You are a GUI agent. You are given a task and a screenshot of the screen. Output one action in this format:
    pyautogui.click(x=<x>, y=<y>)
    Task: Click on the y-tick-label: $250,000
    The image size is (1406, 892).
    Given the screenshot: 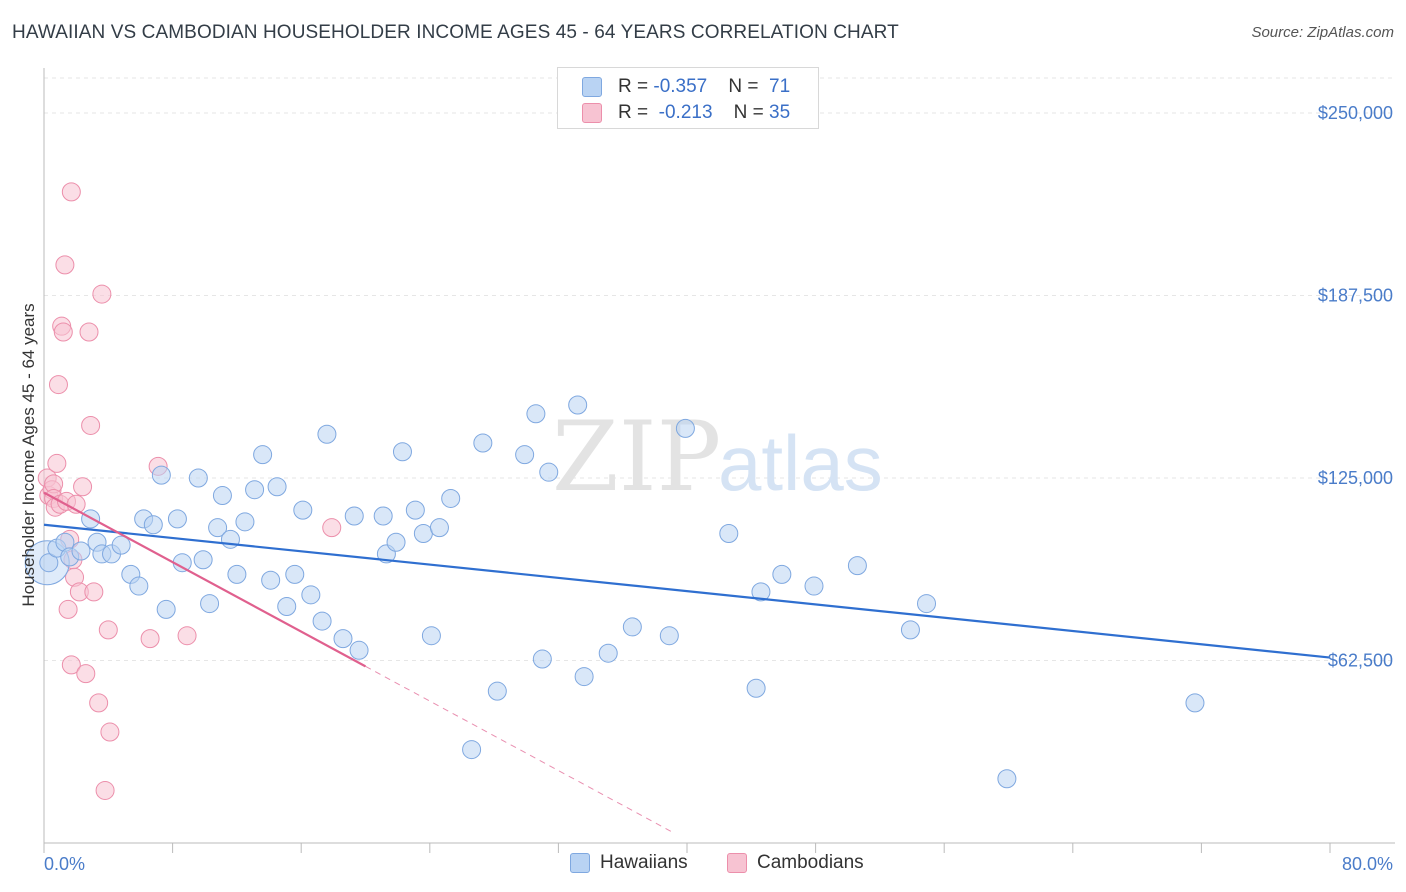 What is the action you would take?
    pyautogui.click(x=1355, y=113)
    